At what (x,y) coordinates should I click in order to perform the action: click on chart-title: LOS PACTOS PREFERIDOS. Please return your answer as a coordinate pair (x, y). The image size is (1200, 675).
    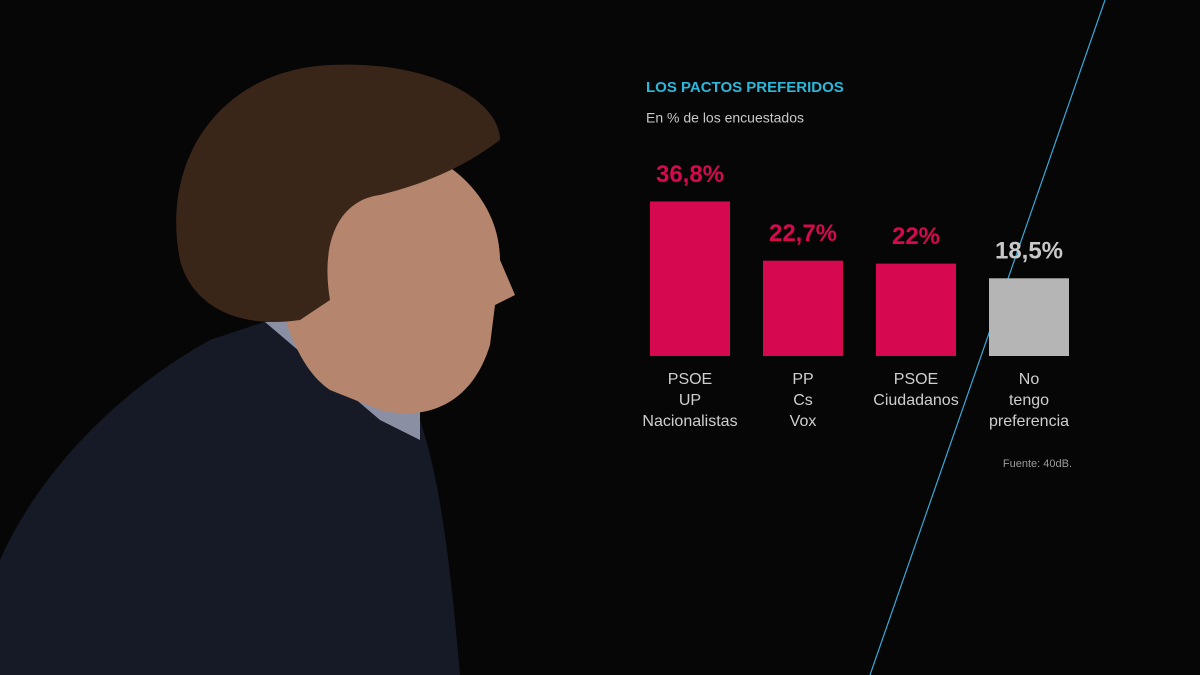
    Looking at the image, I should click on (745, 87).